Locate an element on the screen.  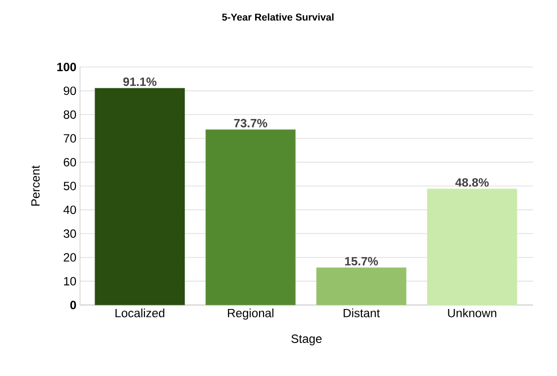
y-tick-label: 70 is located at coordinates (70, 138).